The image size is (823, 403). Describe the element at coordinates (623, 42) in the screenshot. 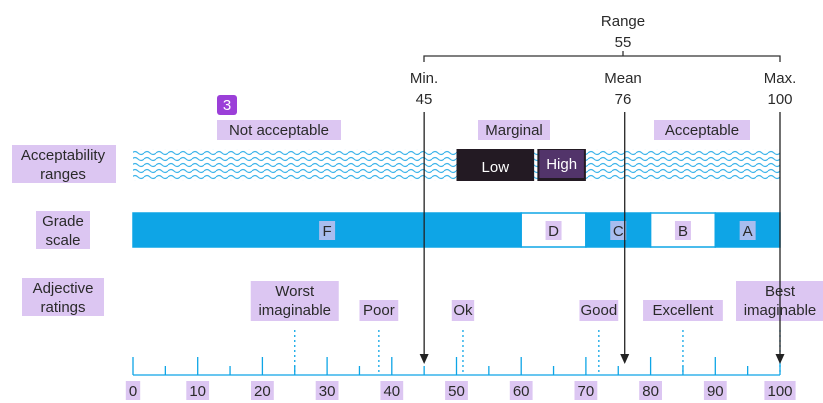

I see `range-value: 55` at that location.